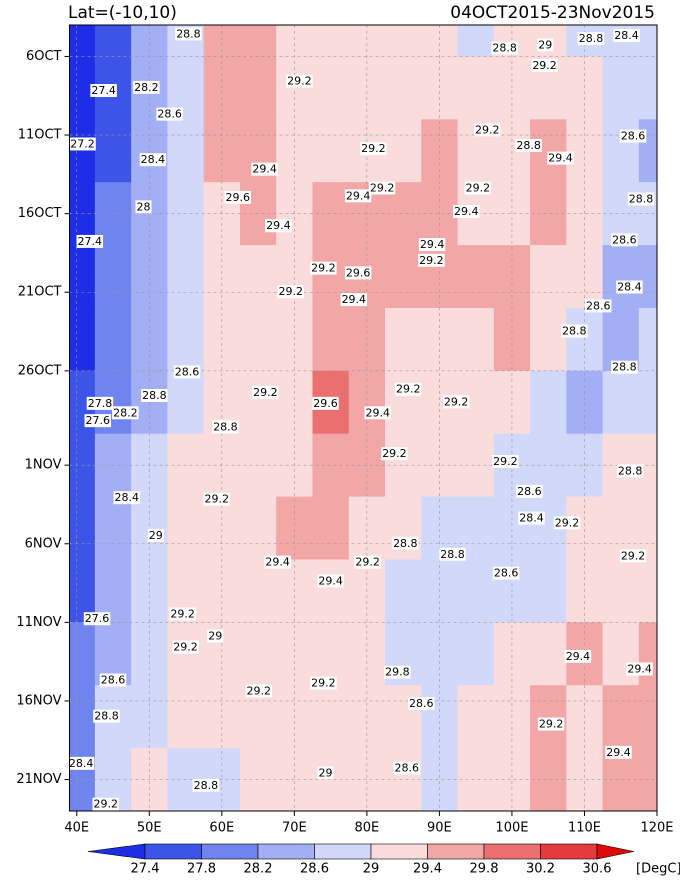 This screenshot has height=880, width=680. I want to click on colorbar-label: 29.4, so click(427, 869).